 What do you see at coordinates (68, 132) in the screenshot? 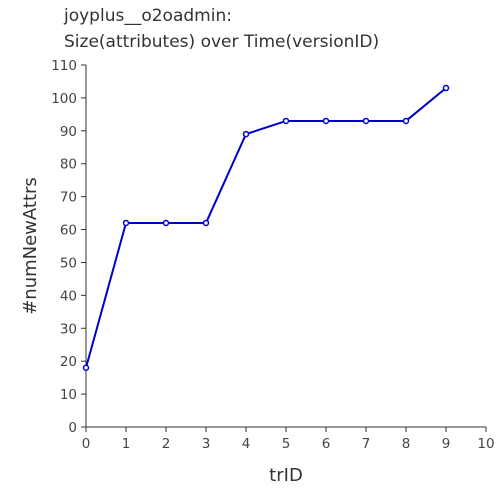
I see `y-tick-label: 90` at bounding box center [68, 132].